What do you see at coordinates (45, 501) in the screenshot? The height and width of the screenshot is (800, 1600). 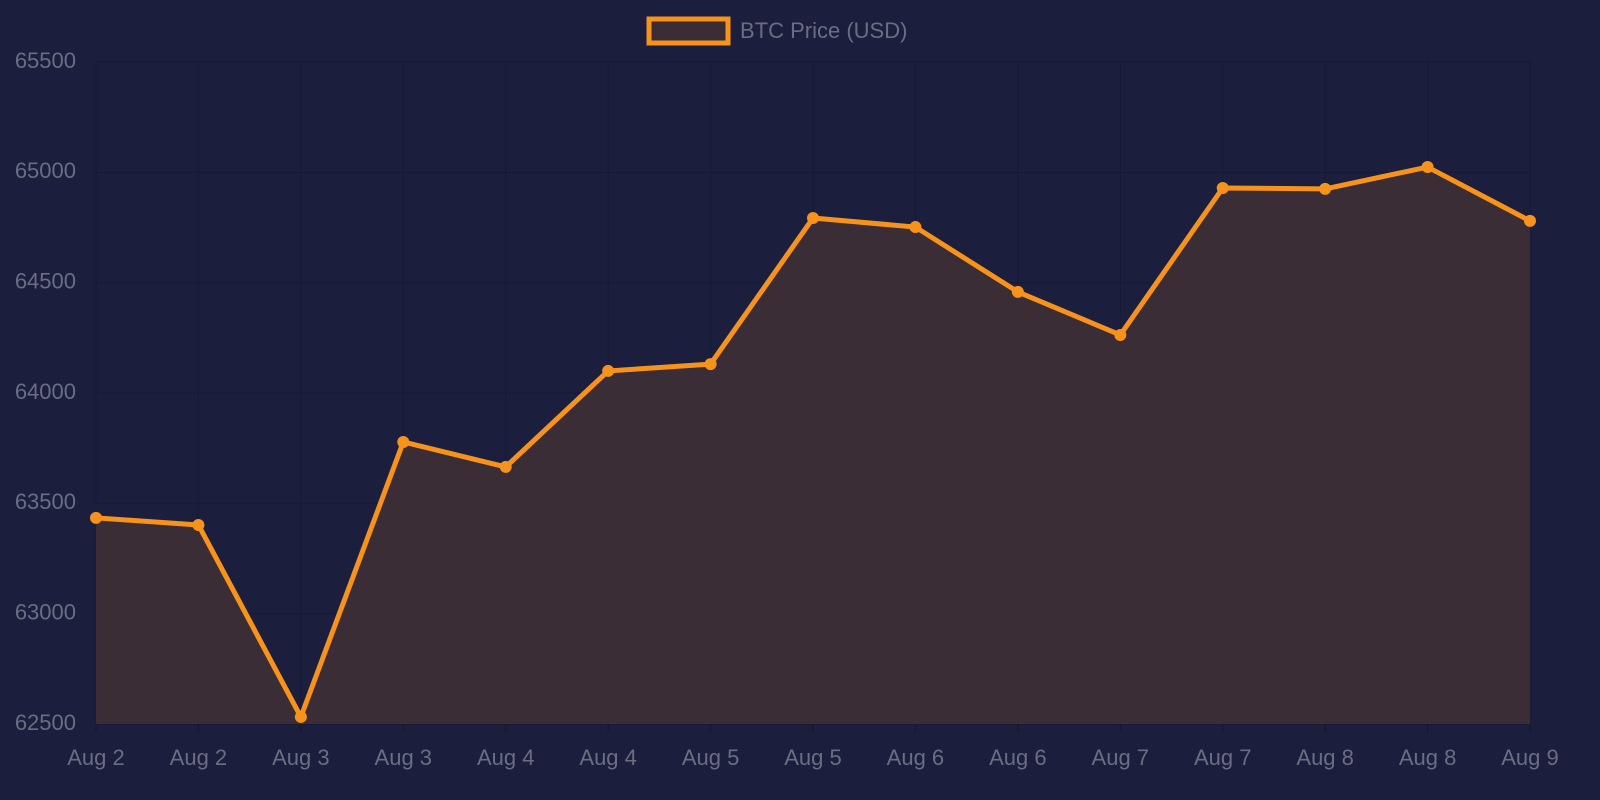 I see `y-tick-label: 63500` at bounding box center [45, 501].